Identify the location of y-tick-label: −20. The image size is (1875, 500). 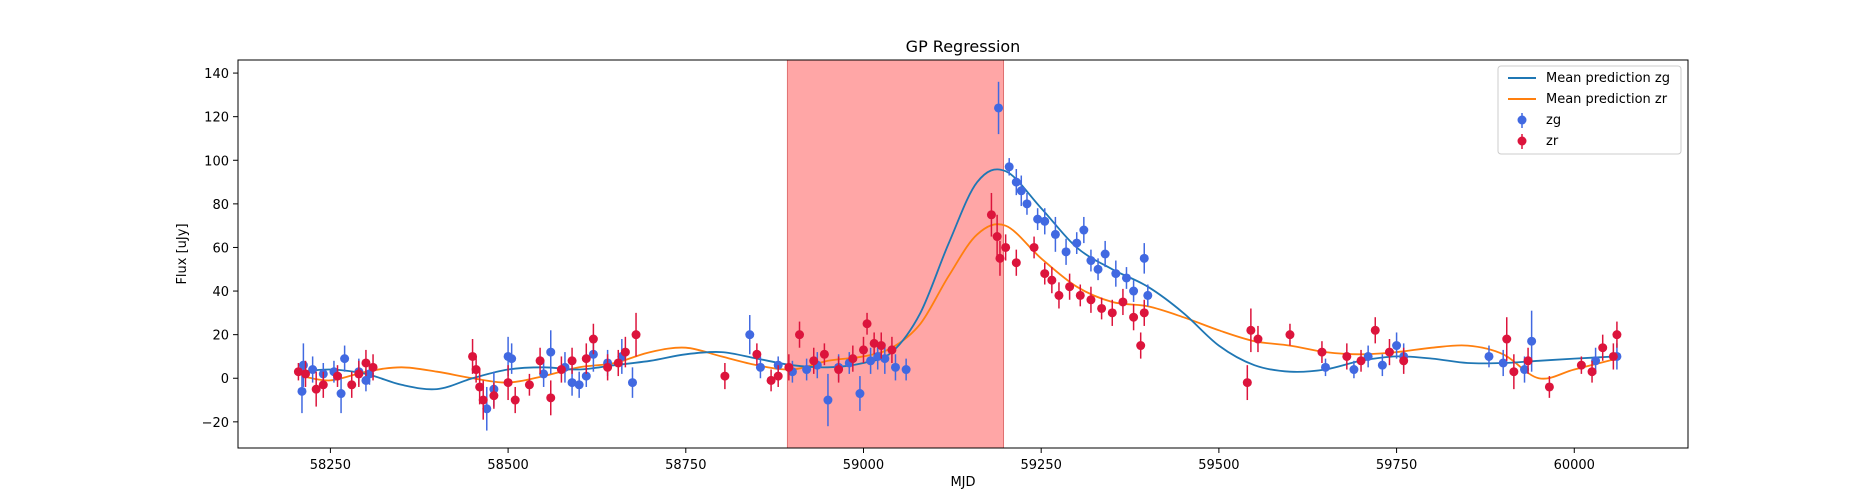
(215, 423).